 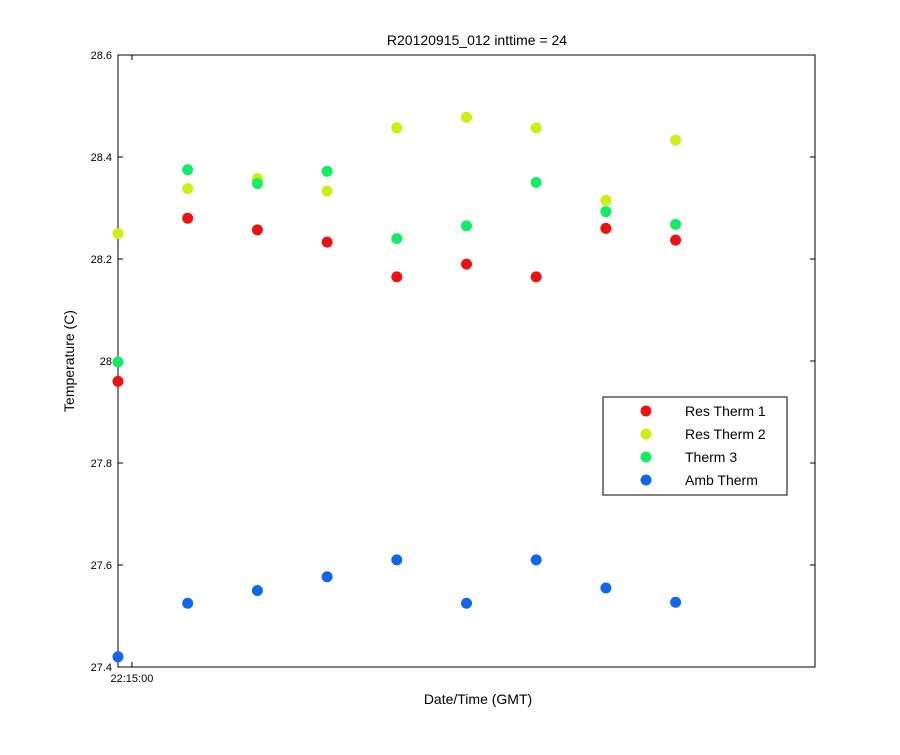 I want to click on x-tick-label: 22:15:00, so click(x=132, y=679).